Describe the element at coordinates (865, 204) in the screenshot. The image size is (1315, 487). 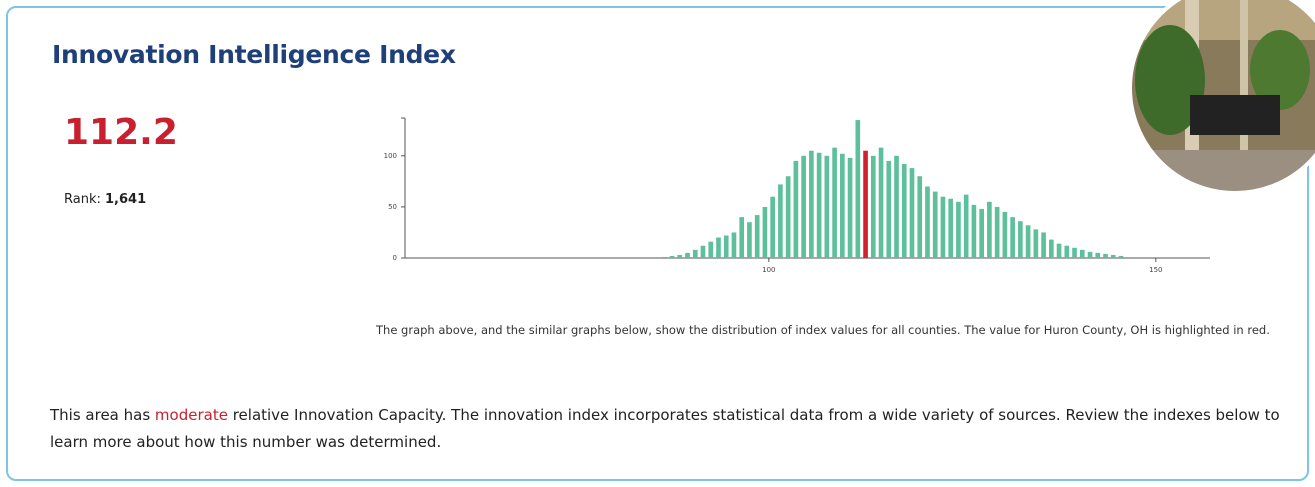
I see `highlighted-bar` at that location.